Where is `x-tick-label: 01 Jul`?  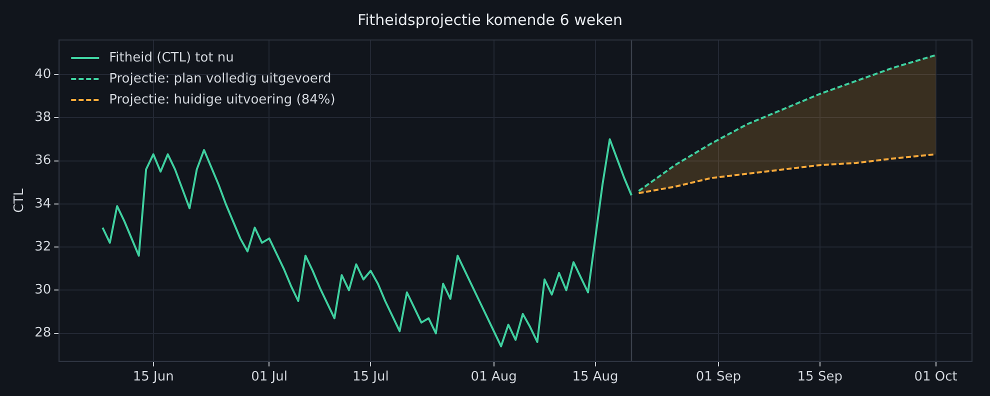 x-tick-label: 01 Jul is located at coordinates (269, 377).